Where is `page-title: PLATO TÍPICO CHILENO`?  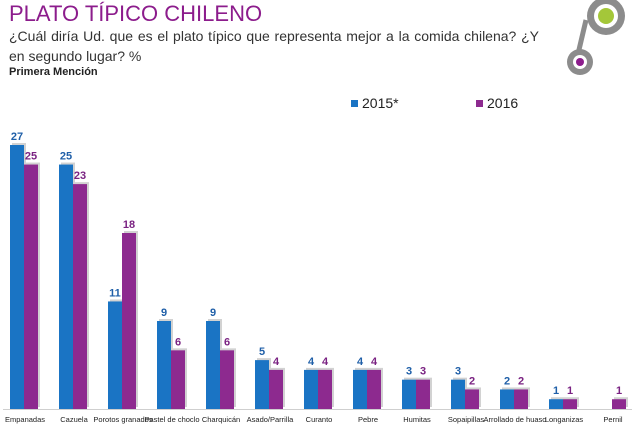
page-title: PLATO TÍPICO CHILENO is located at coordinates (136, 13).